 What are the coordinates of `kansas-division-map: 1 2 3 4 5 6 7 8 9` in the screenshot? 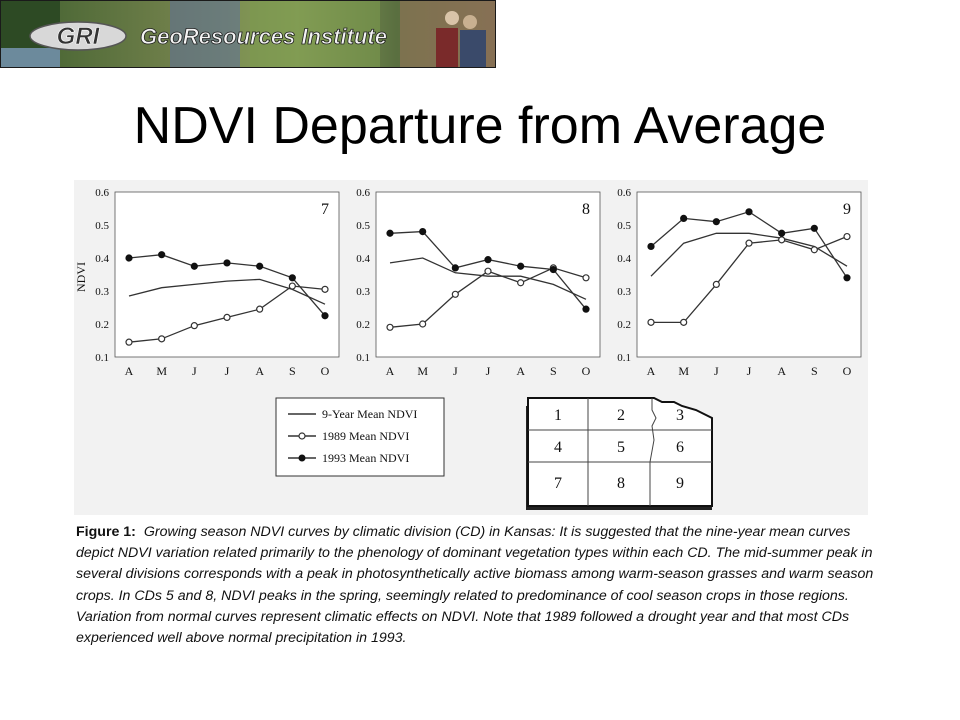 It's located at (619, 453).